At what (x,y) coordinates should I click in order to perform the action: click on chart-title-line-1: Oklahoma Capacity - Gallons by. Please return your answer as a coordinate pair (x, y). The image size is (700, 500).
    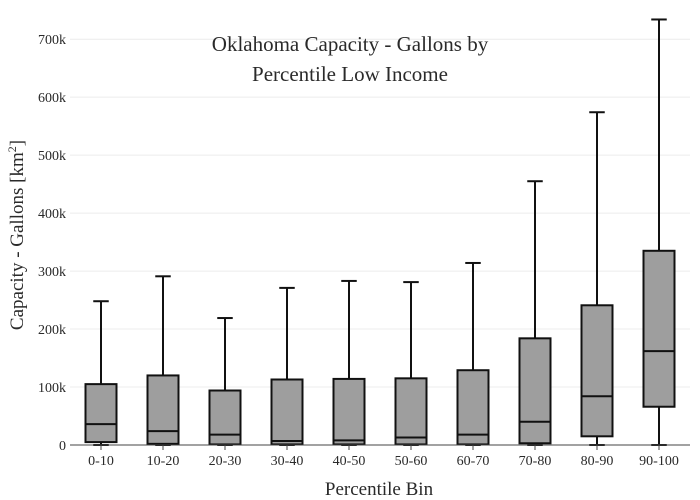
    Looking at the image, I should click on (350, 44).